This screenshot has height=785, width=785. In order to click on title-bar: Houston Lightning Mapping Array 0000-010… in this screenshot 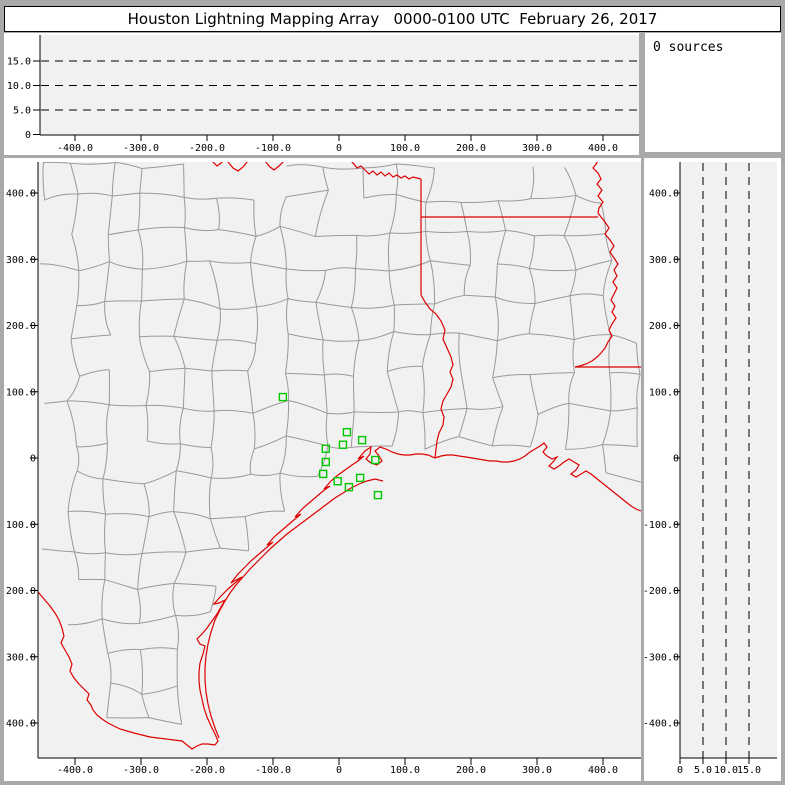, I will do `click(392, 19)`.